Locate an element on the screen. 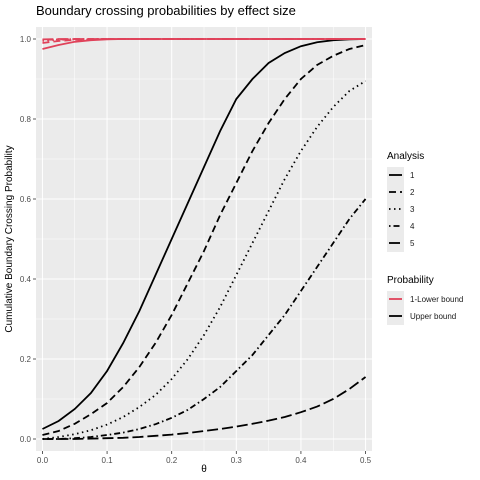 Image resolution: width=480 pixels, height=480 pixels. legend-label-probability: 1-Lower bound is located at coordinates (436, 299).